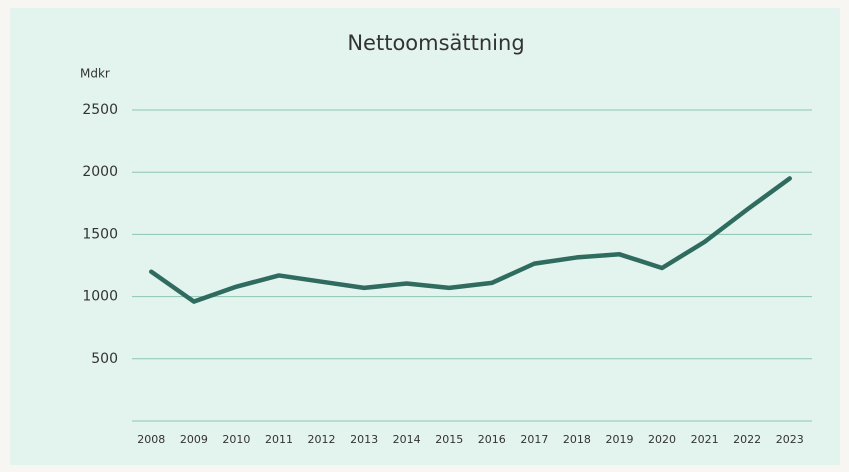 Image resolution: width=849 pixels, height=472 pixels. I want to click on x-tick-label: 2019, so click(619, 439).